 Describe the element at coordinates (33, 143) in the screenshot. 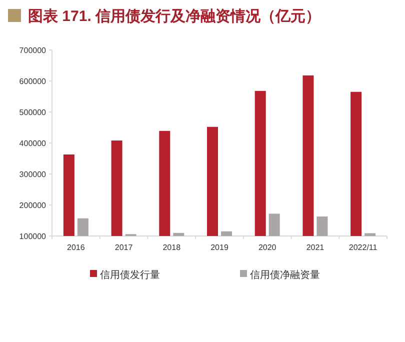

I see `y-tick-label: 400000` at that location.